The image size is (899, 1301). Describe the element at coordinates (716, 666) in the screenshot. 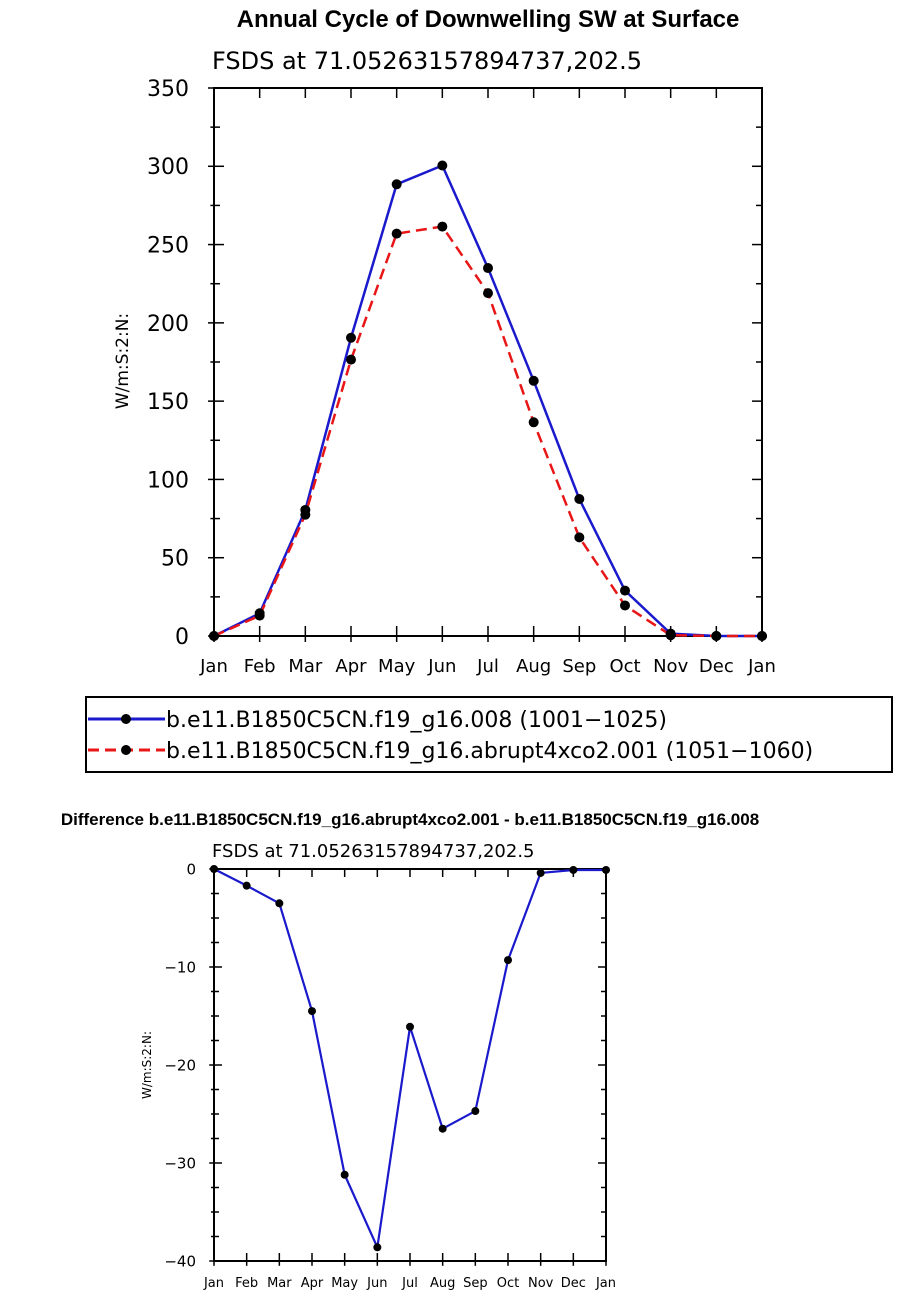

I see `chart1-xtick-label: Dec` at that location.